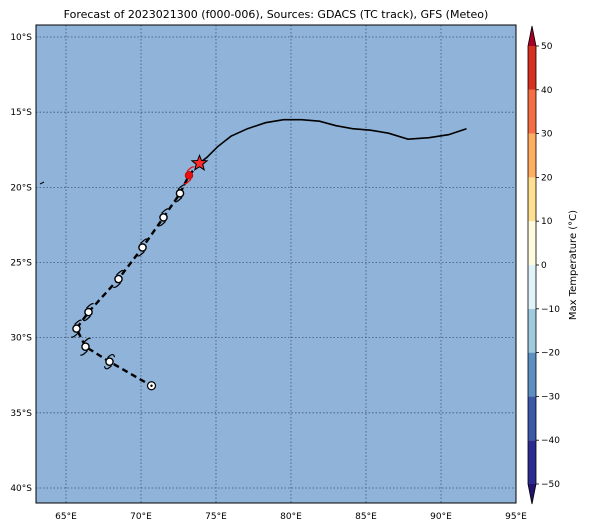 This screenshot has height=528, width=591. What do you see at coordinates (550, 310) in the screenshot?
I see `colorbar-tick-label: −10` at bounding box center [550, 310].